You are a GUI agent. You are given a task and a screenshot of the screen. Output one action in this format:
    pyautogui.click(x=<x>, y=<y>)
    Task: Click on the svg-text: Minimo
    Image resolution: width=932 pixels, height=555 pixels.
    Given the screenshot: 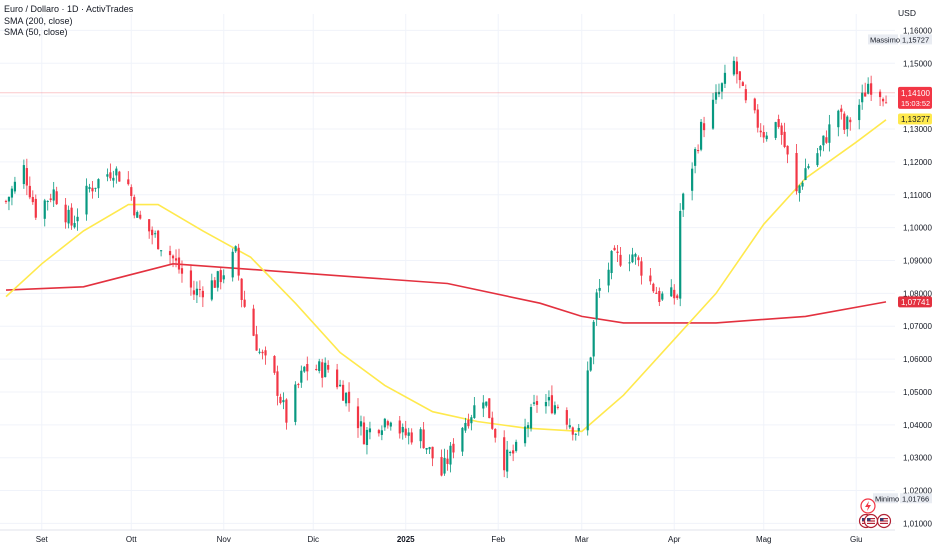 What is the action you would take?
    pyautogui.click(x=887, y=498)
    